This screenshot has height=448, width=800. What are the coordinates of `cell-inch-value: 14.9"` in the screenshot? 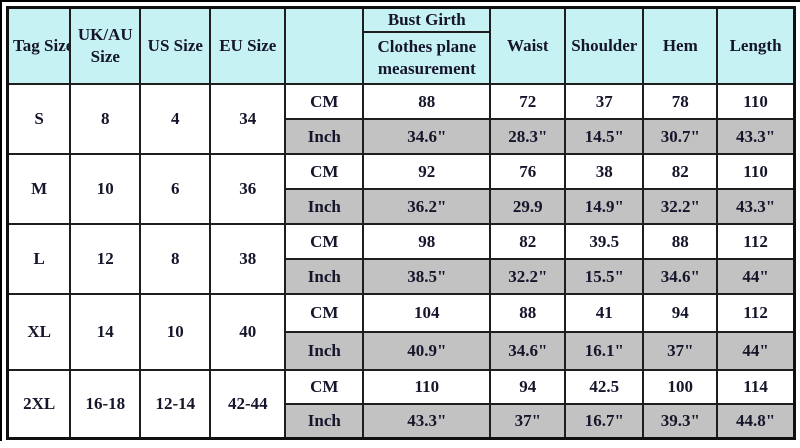 It's located at (604, 207).